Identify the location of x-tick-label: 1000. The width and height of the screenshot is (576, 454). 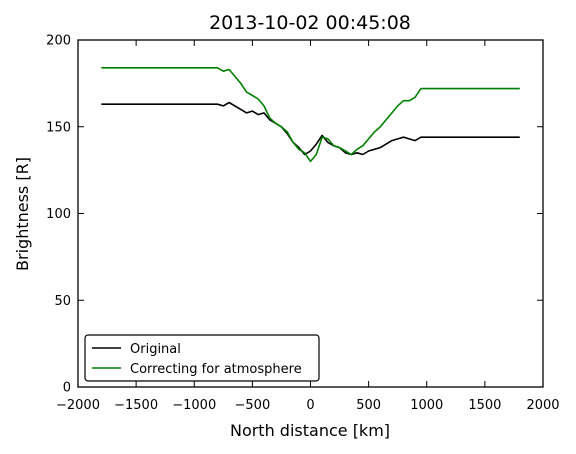
(426, 405).